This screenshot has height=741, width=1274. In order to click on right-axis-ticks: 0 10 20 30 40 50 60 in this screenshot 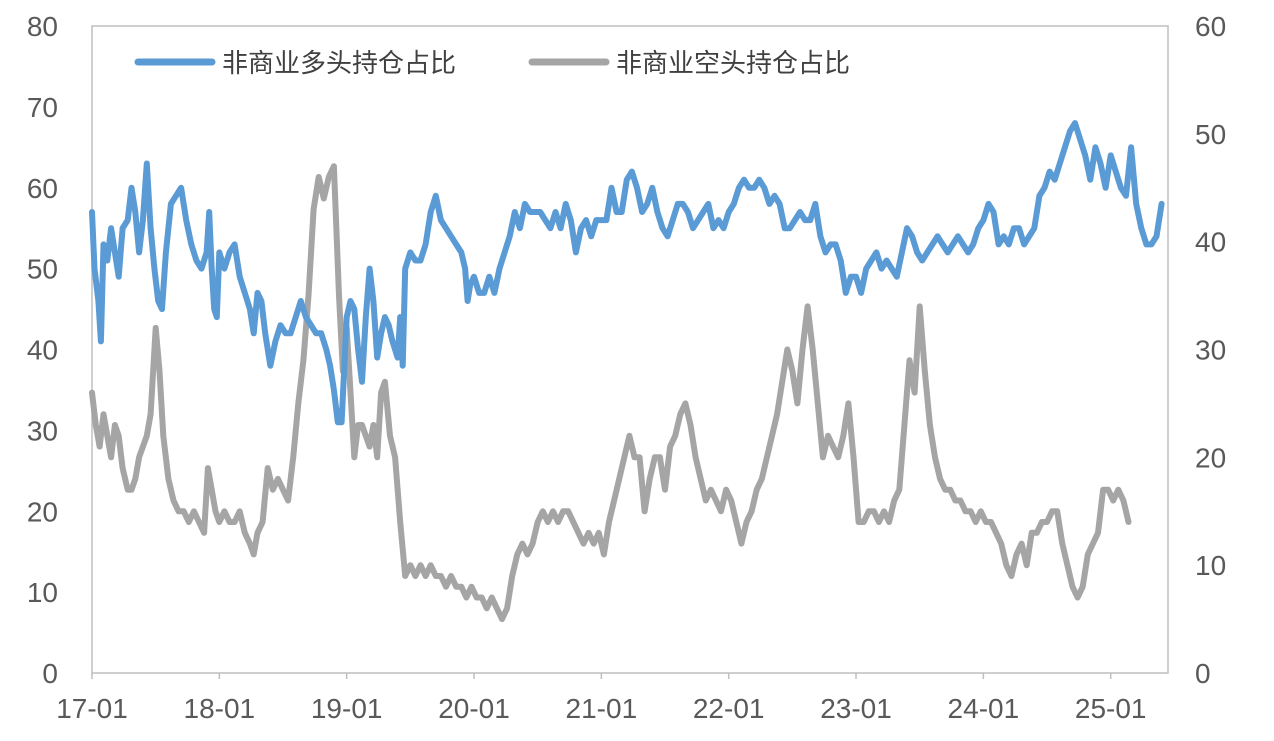, I will do `click(1210, 350)`.